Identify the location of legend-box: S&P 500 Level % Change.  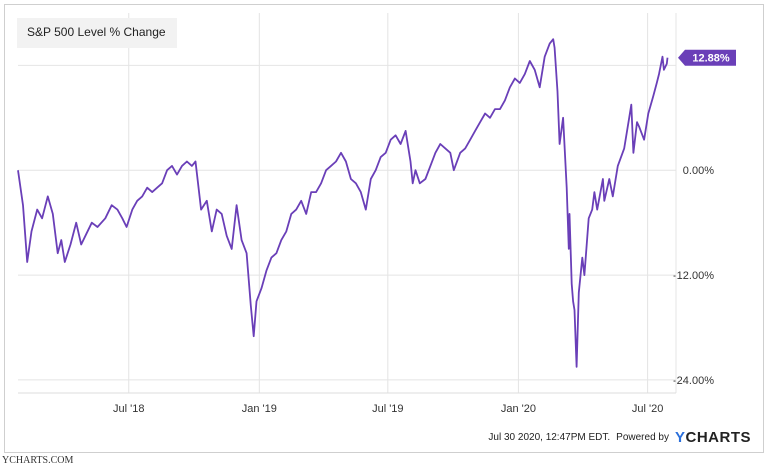
(97, 33).